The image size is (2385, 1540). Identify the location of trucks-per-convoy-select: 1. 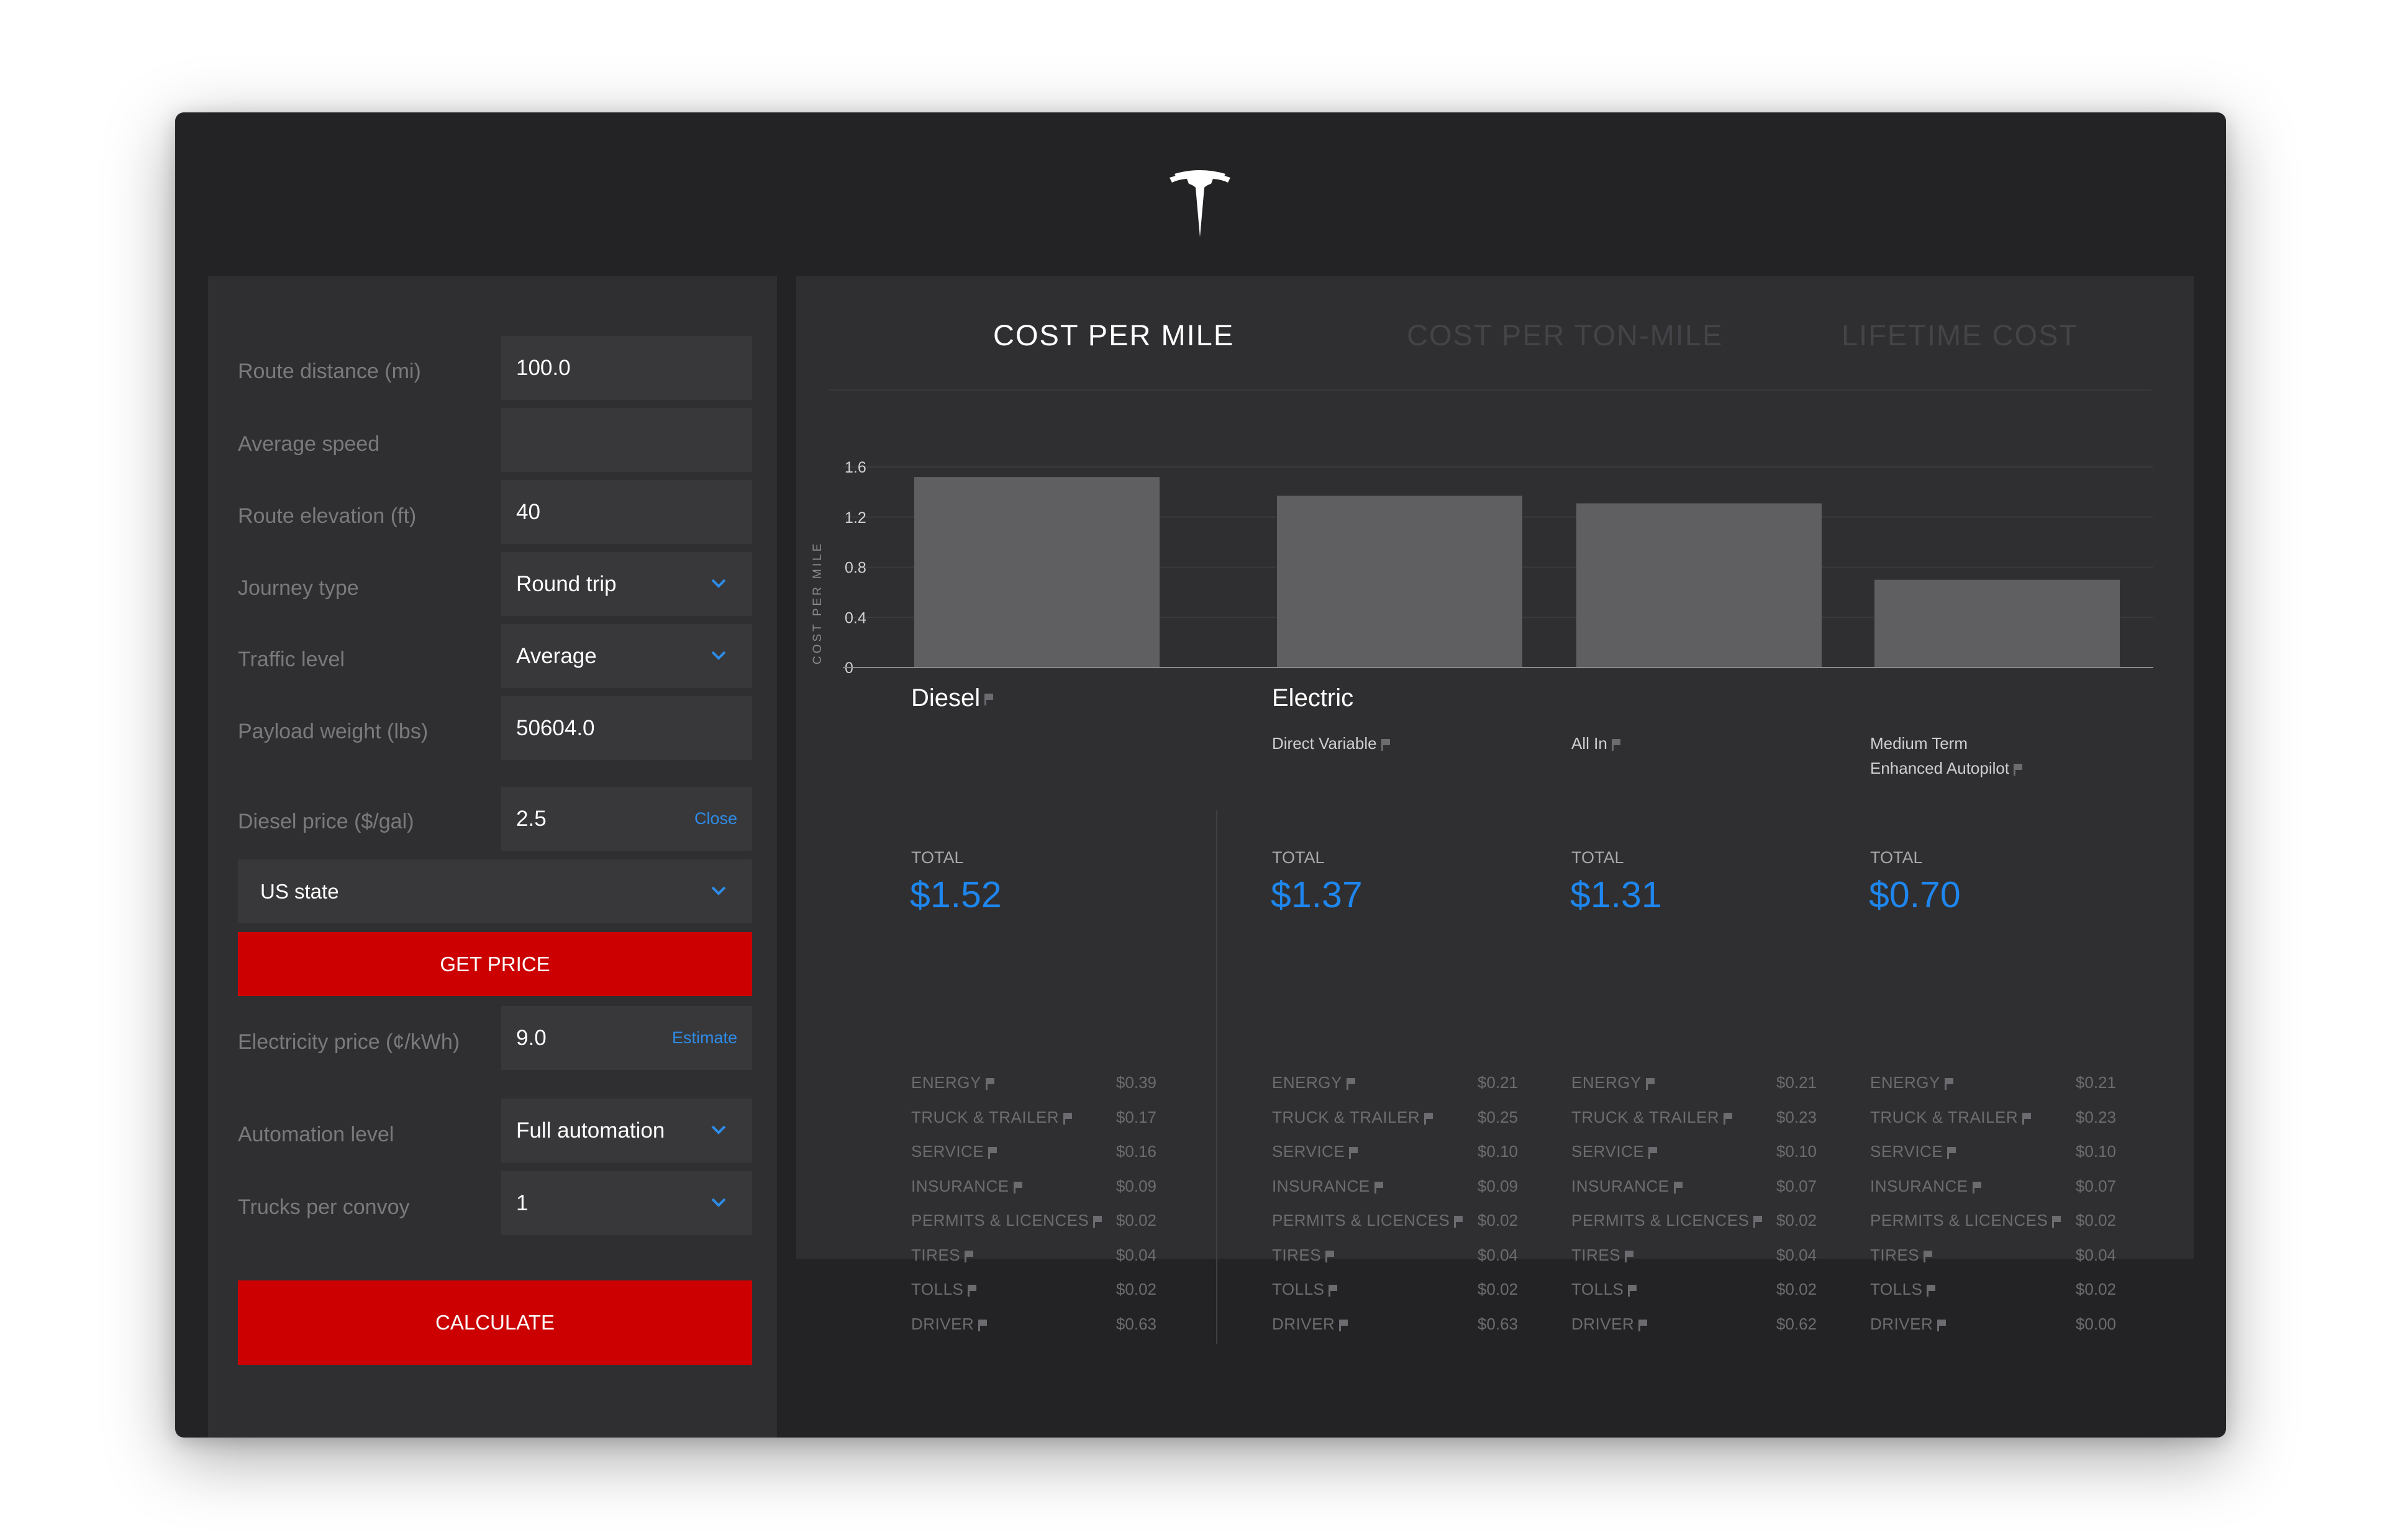
(626, 1203).